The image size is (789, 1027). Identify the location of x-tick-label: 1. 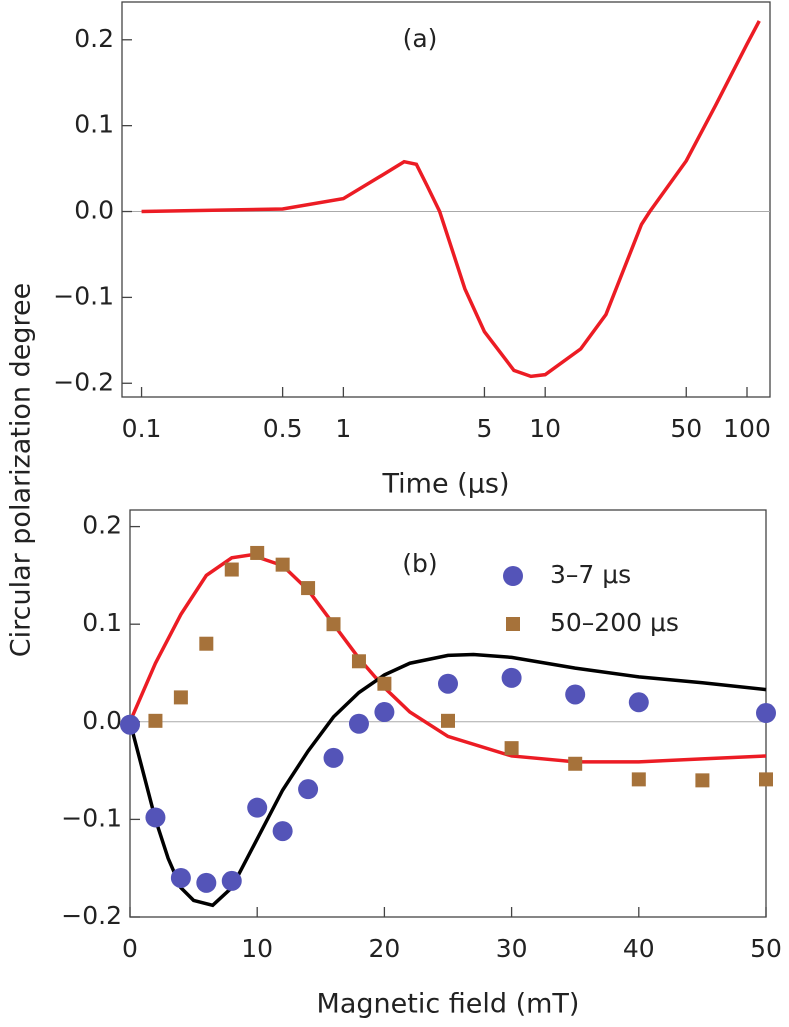
(343, 428).